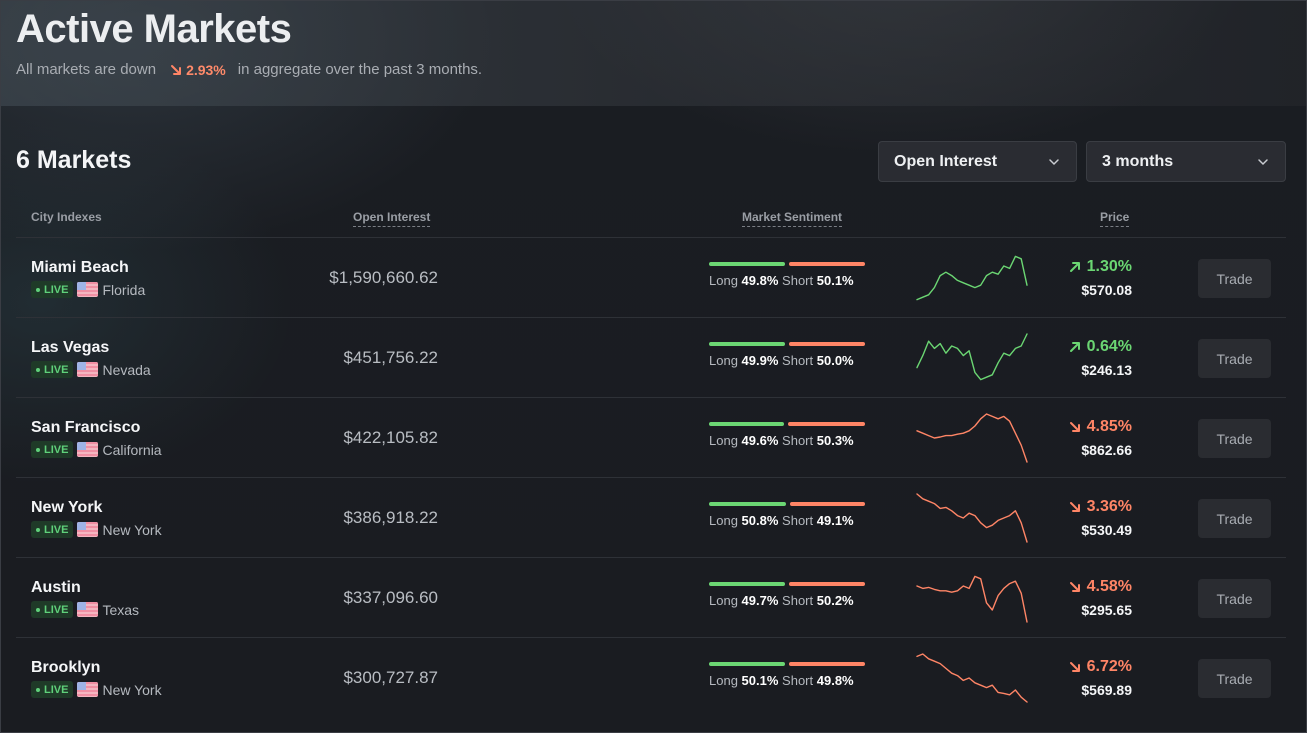 Image resolution: width=1307 pixels, height=733 pixels. Describe the element at coordinates (86, 69) in the screenshot. I see `subtitle-prefix: All markets are down` at that location.